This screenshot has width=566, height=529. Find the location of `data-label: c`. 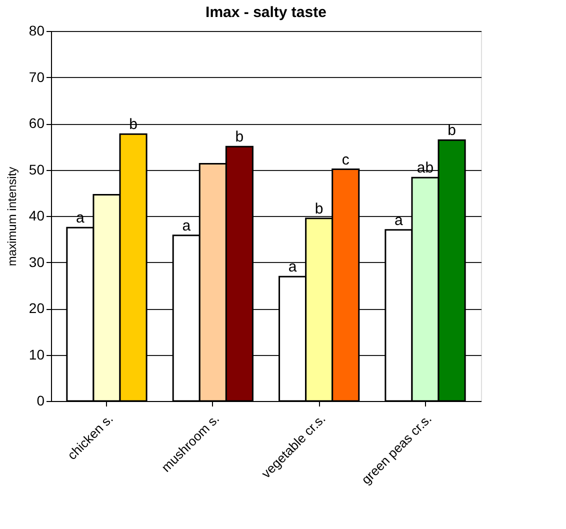

data-label: c is located at coordinates (346, 159).